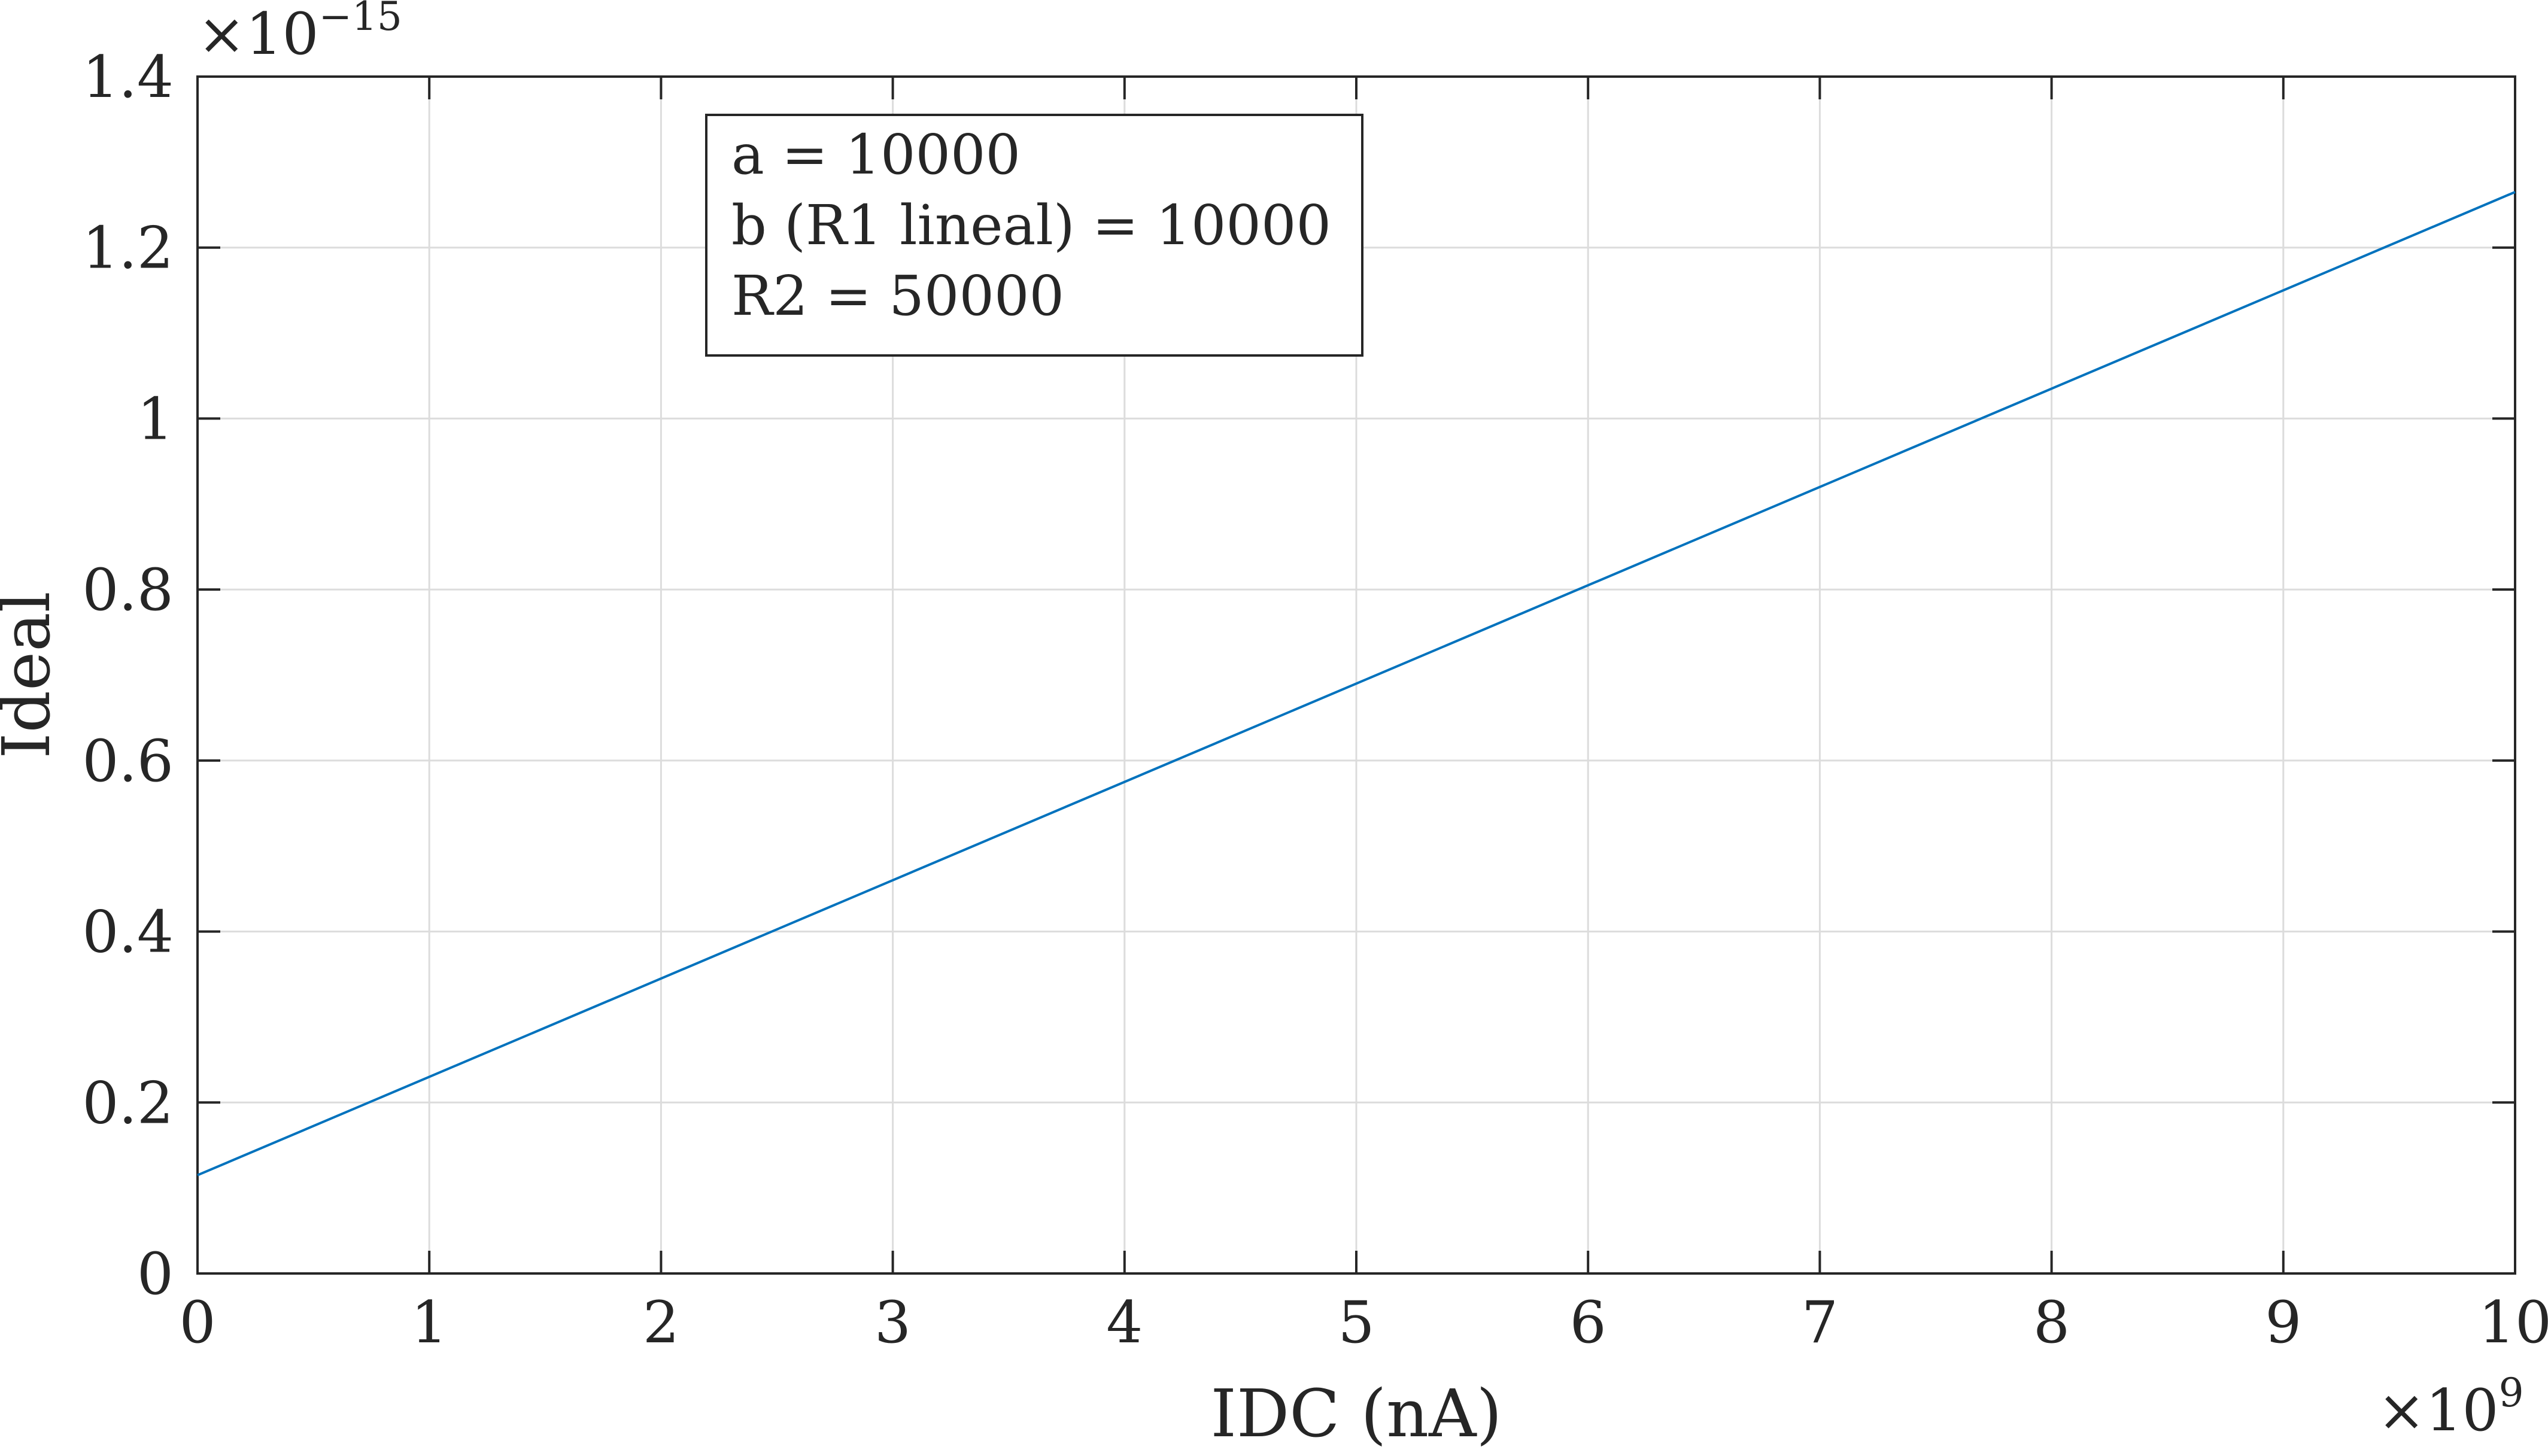 This screenshot has width=2548, height=1456. Describe the element at coordinates (2438, 1410) in the screenshot. I see `x-exponent-base: ×10` at that location.